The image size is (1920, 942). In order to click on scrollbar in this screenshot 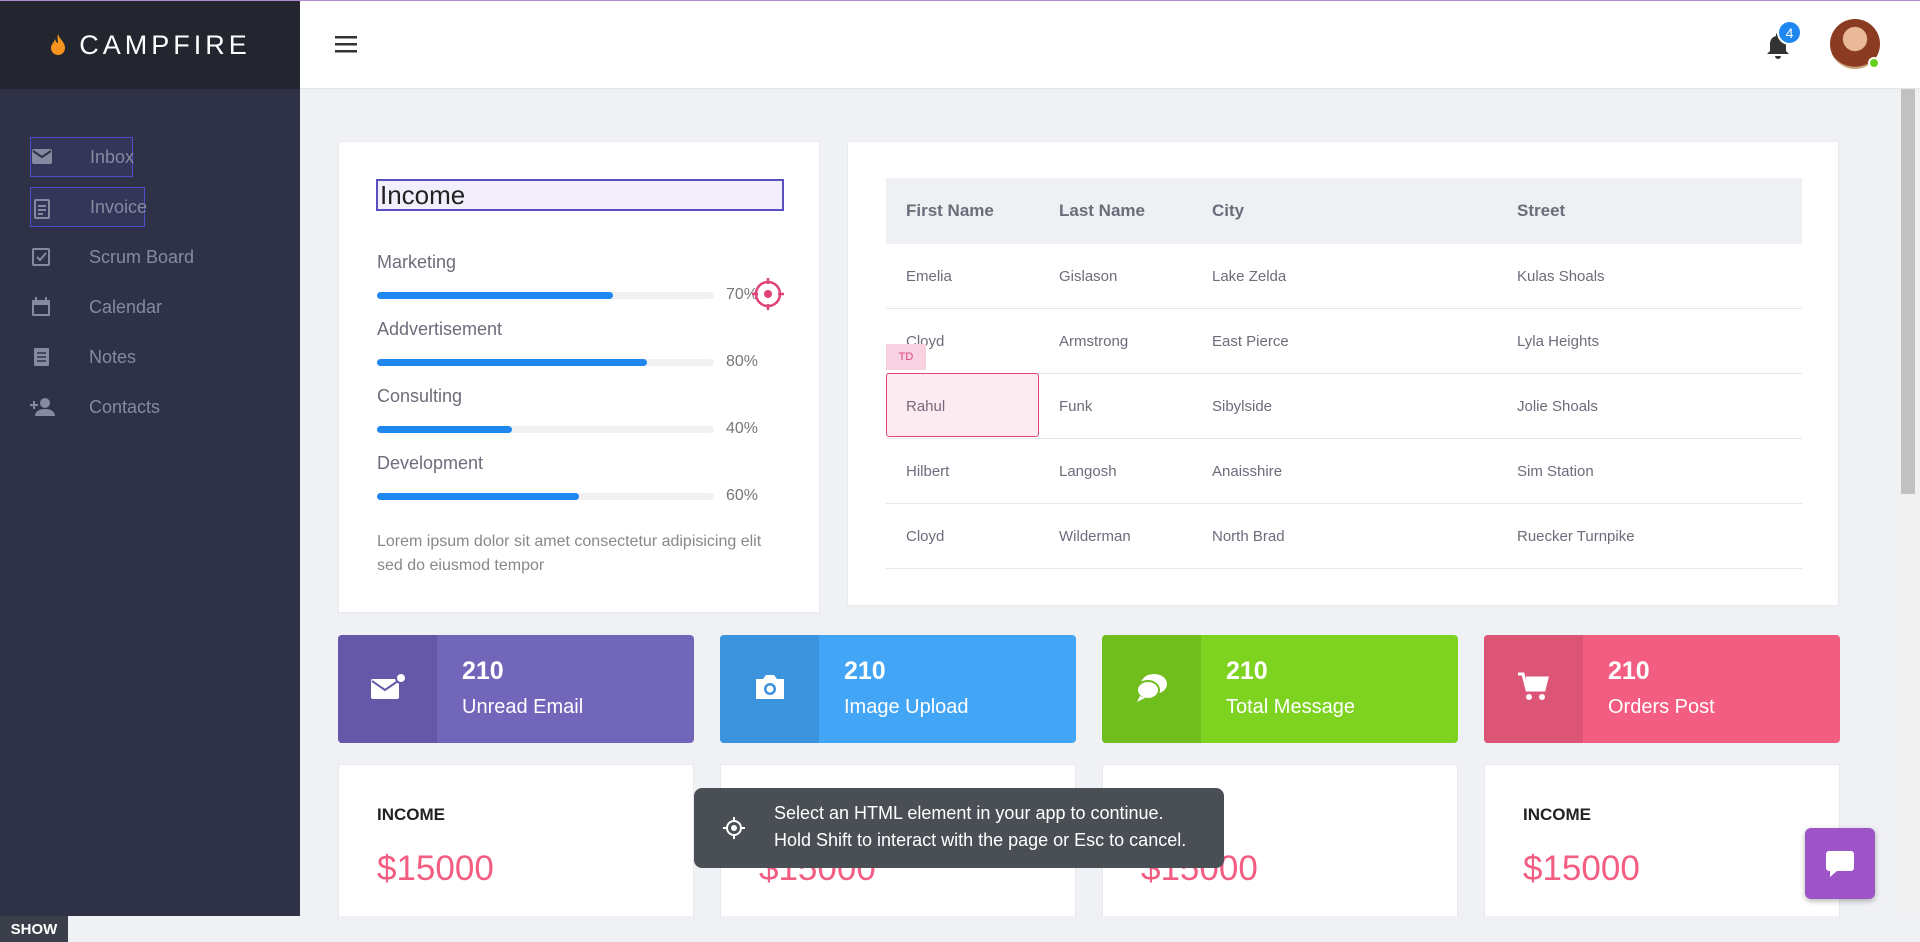, I will do `click(1909, 502)`.